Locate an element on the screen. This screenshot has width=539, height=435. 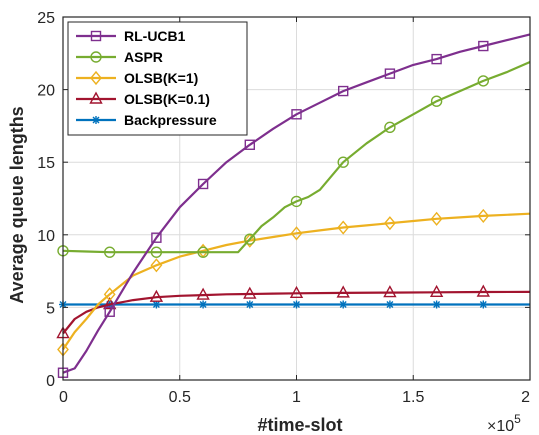
legend-label: RL-UCB1 is located at coordinates (155, 36).